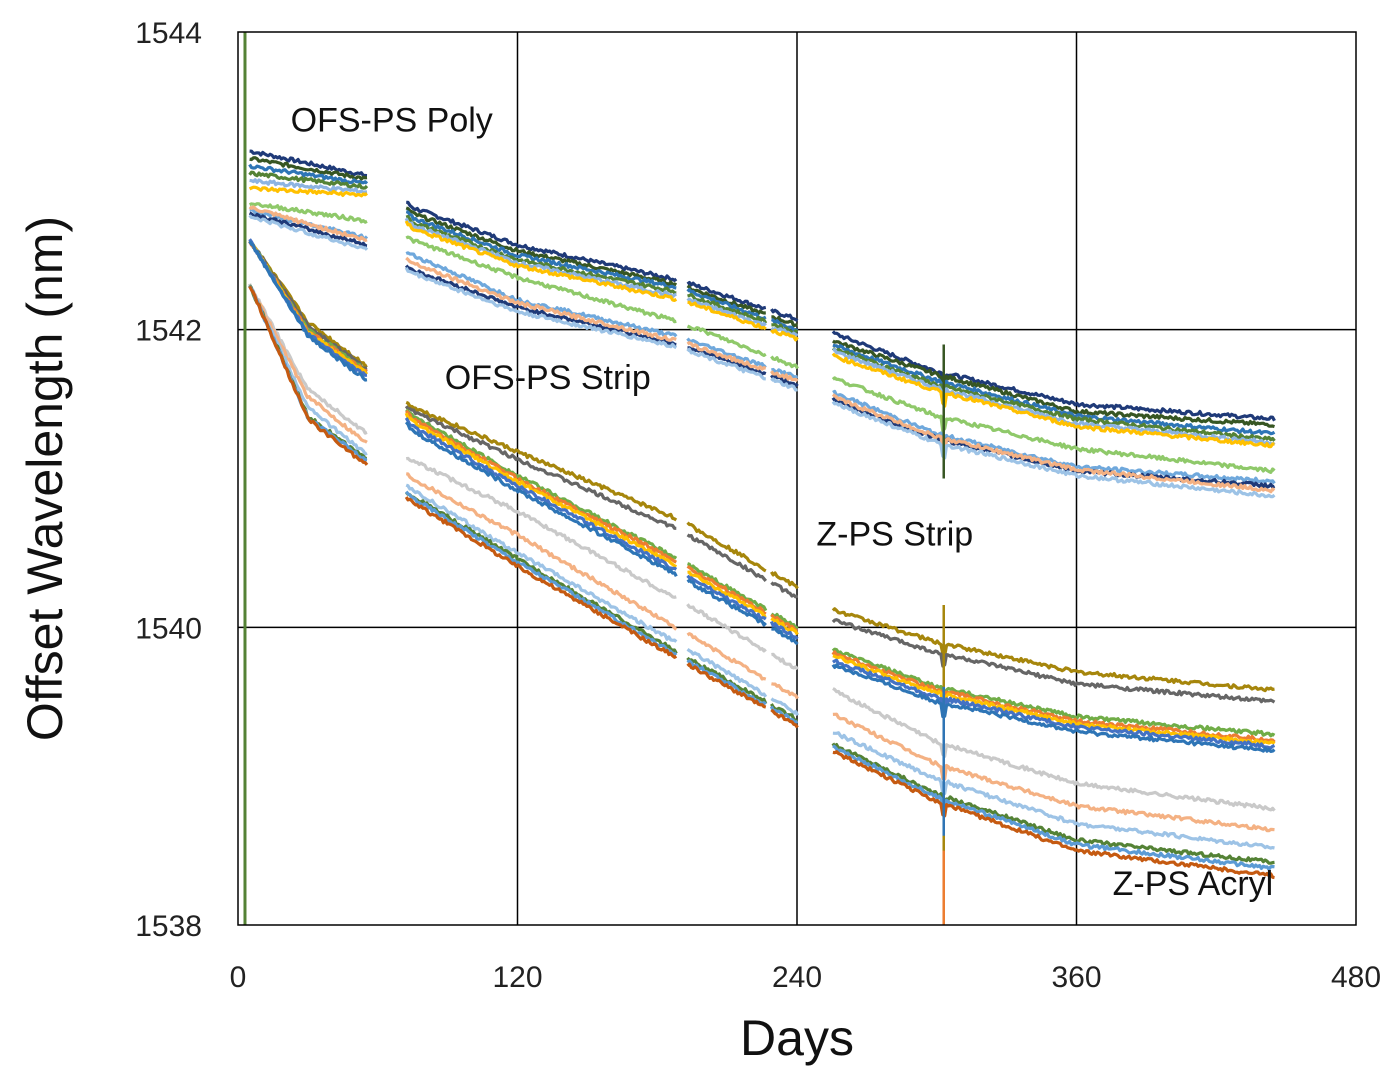 Image resolution: width=1395 pixels, height=1079 pixels. Describe the element at coordinates (168, 926) in the screenshot. I see `y-tick-label: 1538` at that location.